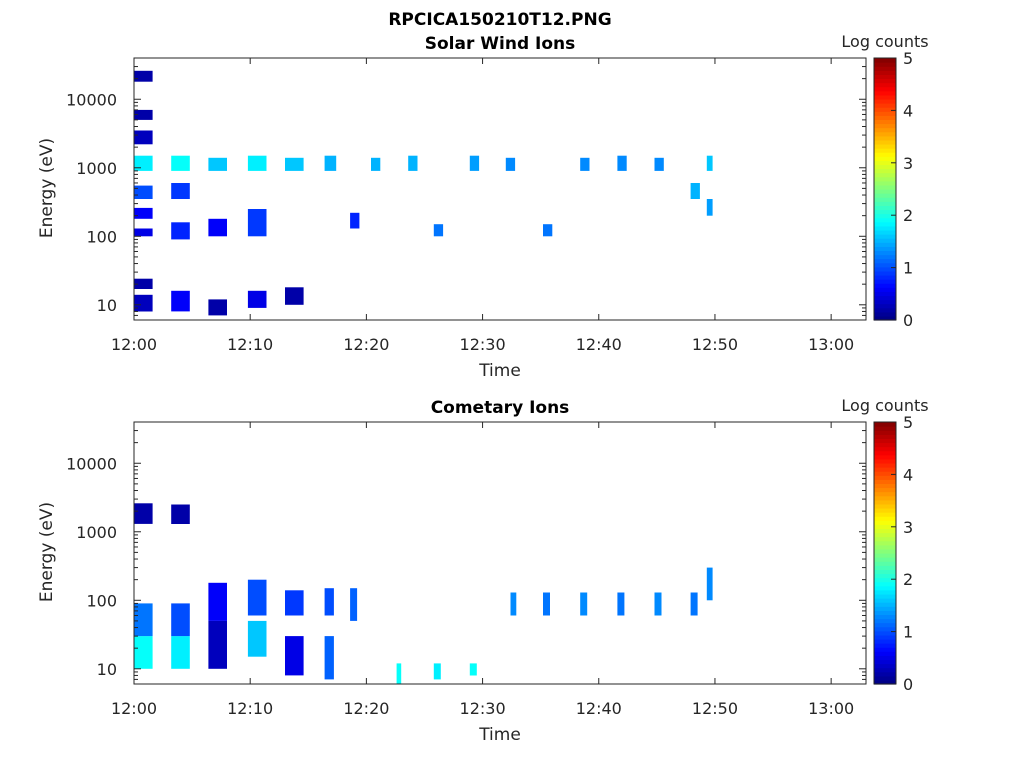 This screenshot has width=1024, height=768. What do you see at coordinates (908, 422) in the screenshot?
I see `colorbar-tick-label: 5` at bounding box center [908, 422].